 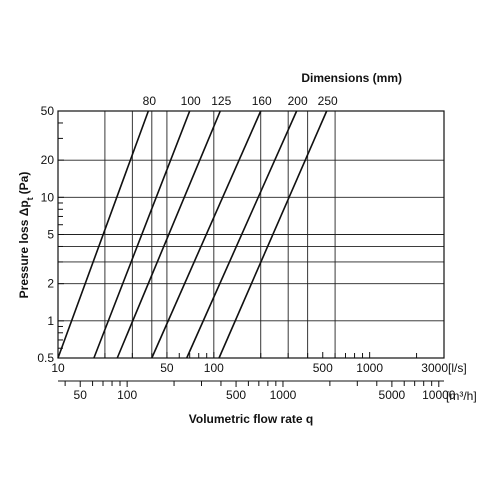 I want to click on y-tick-label: 2, so click(x=50, y=284).